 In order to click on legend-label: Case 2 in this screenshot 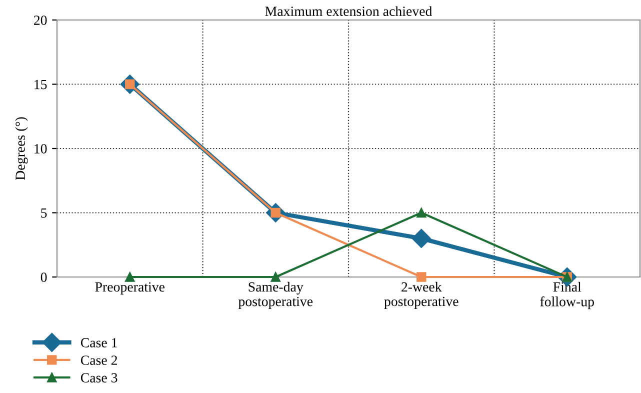, I will do `click(98, 360)`.